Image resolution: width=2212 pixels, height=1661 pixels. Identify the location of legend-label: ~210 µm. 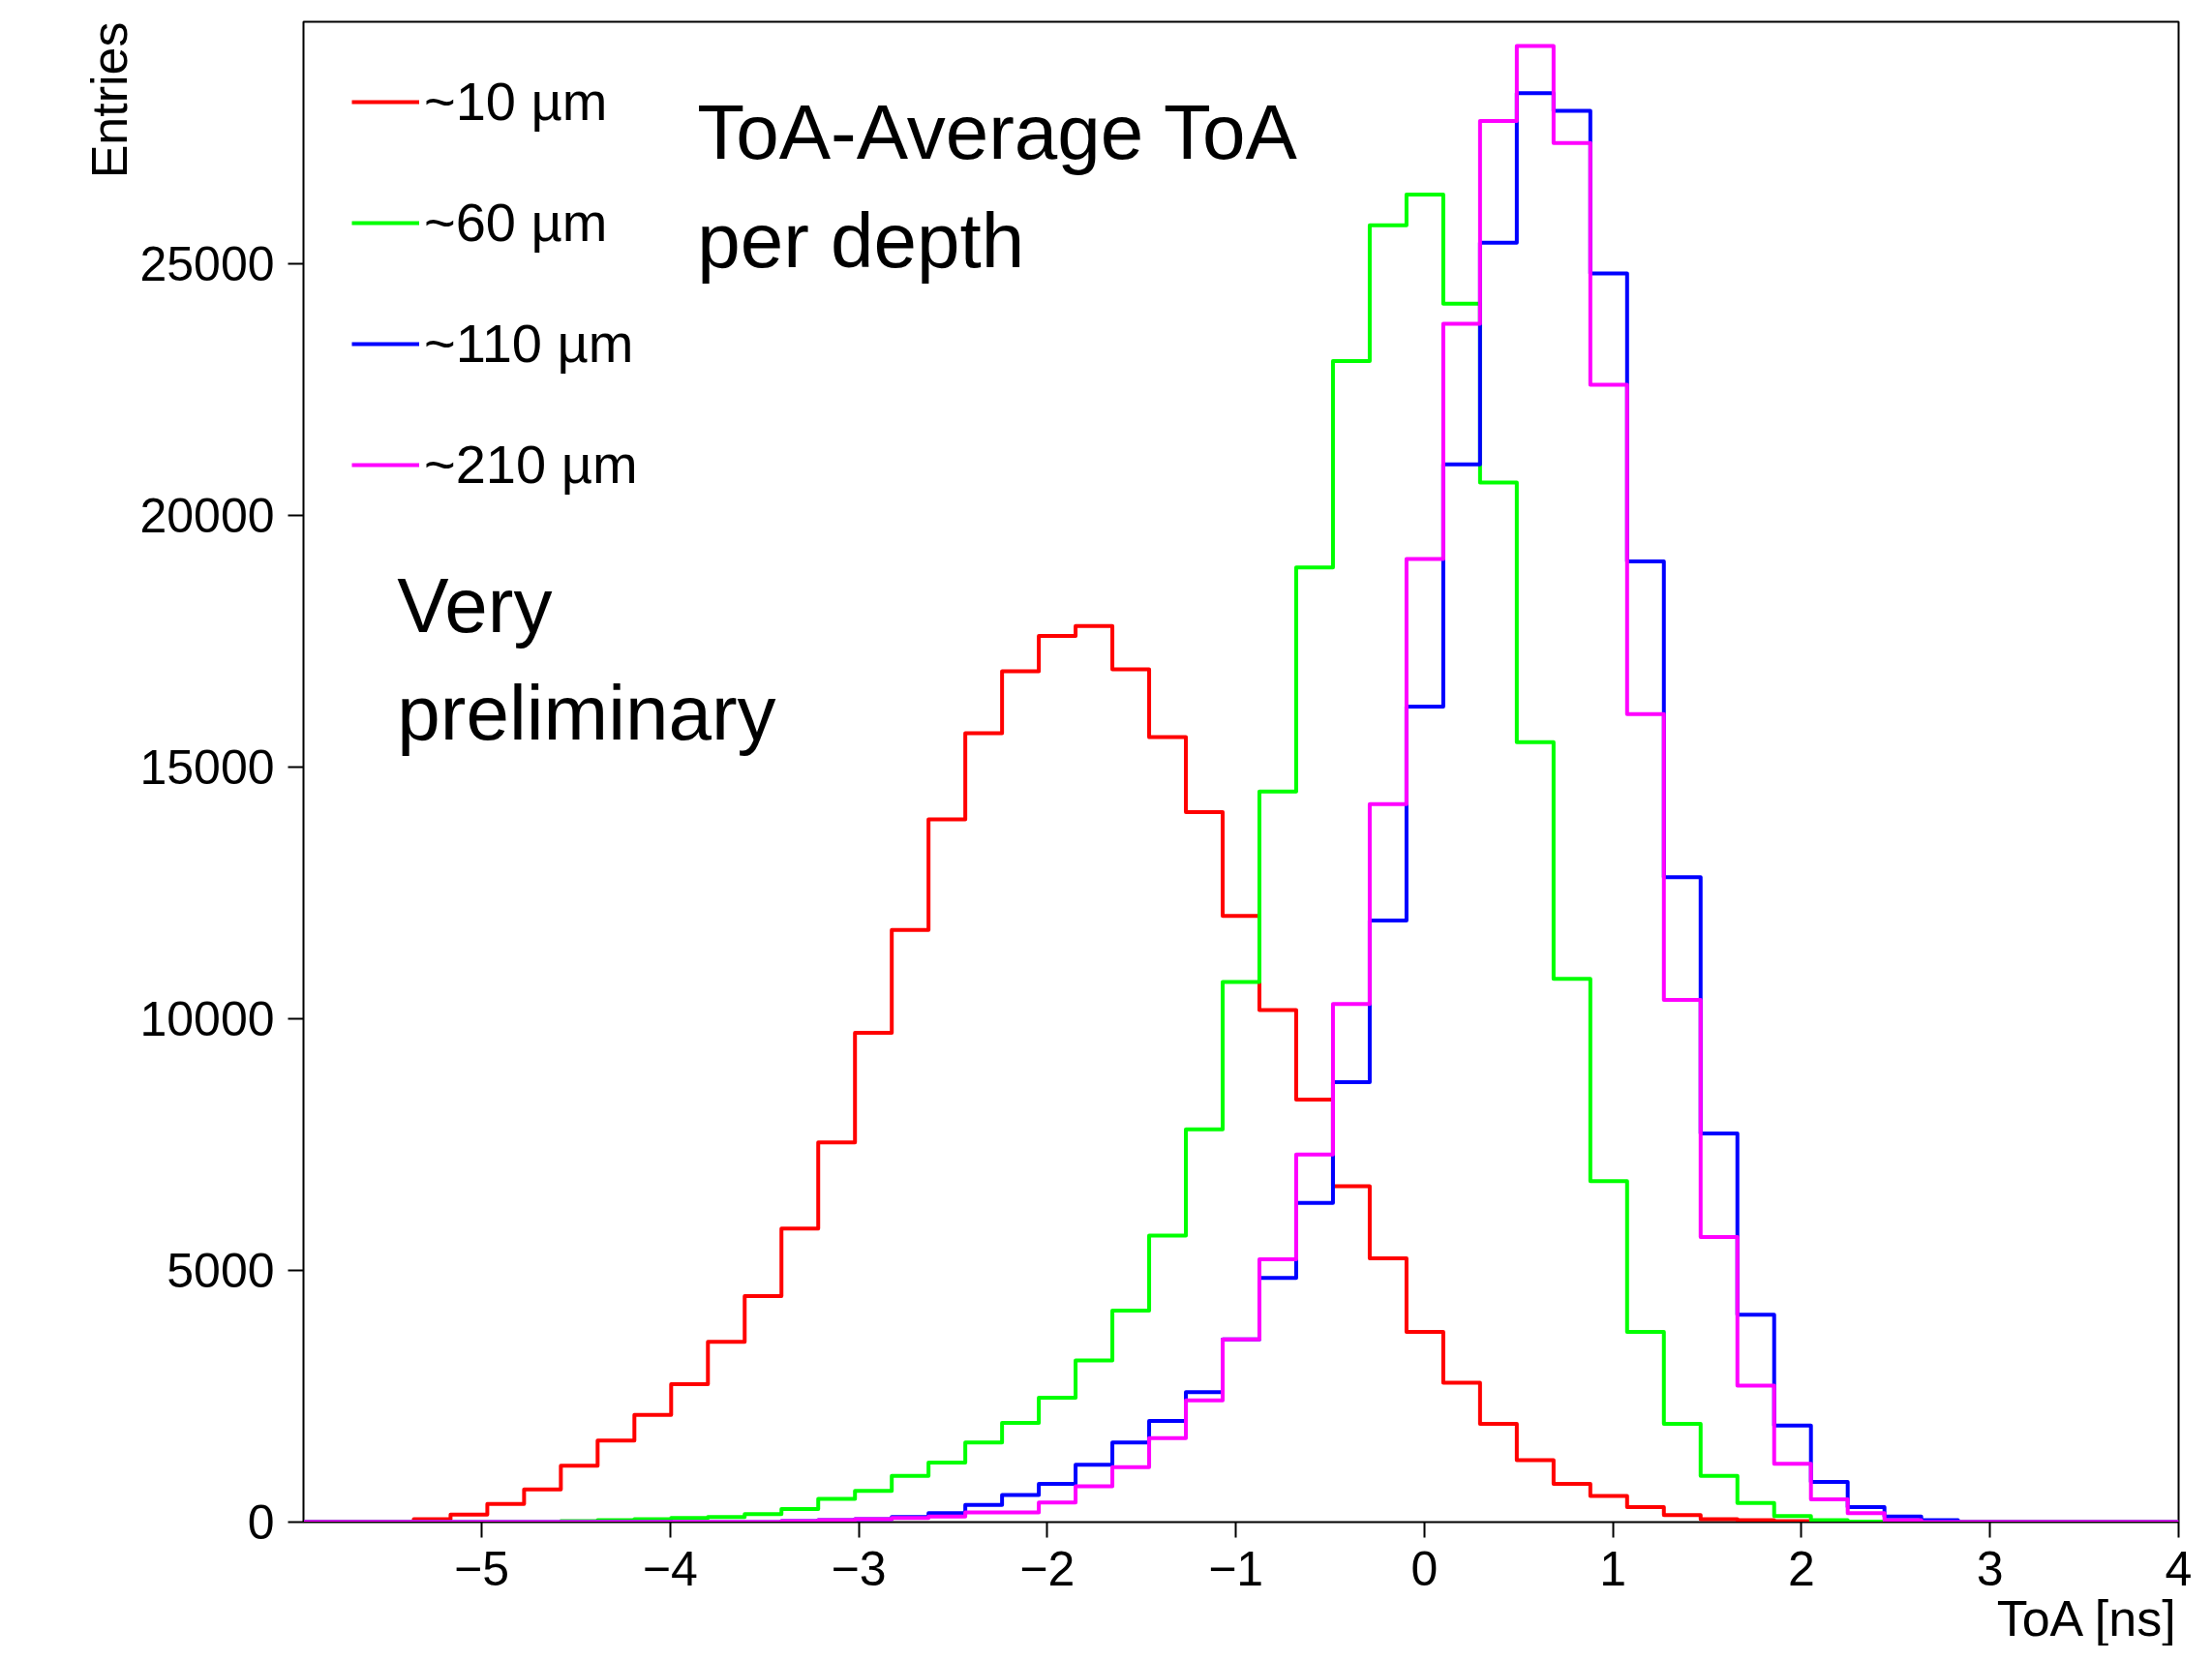
(531, 464).